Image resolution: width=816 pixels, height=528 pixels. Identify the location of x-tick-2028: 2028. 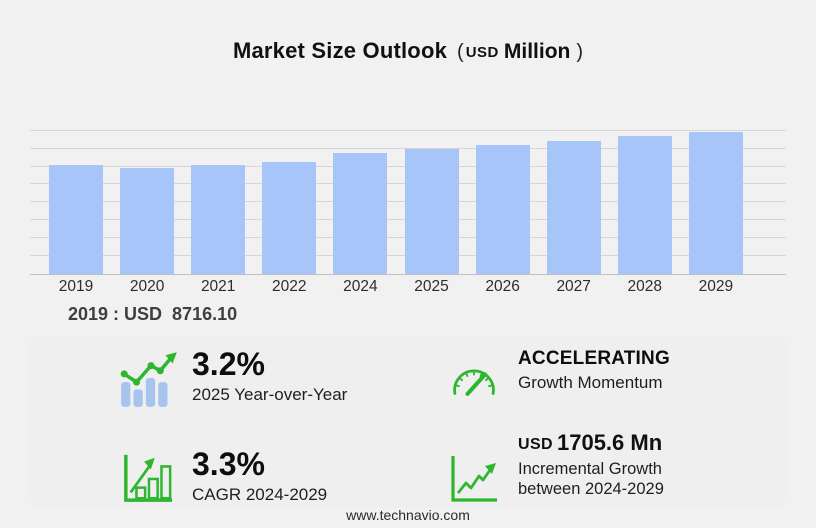
(645, 286).